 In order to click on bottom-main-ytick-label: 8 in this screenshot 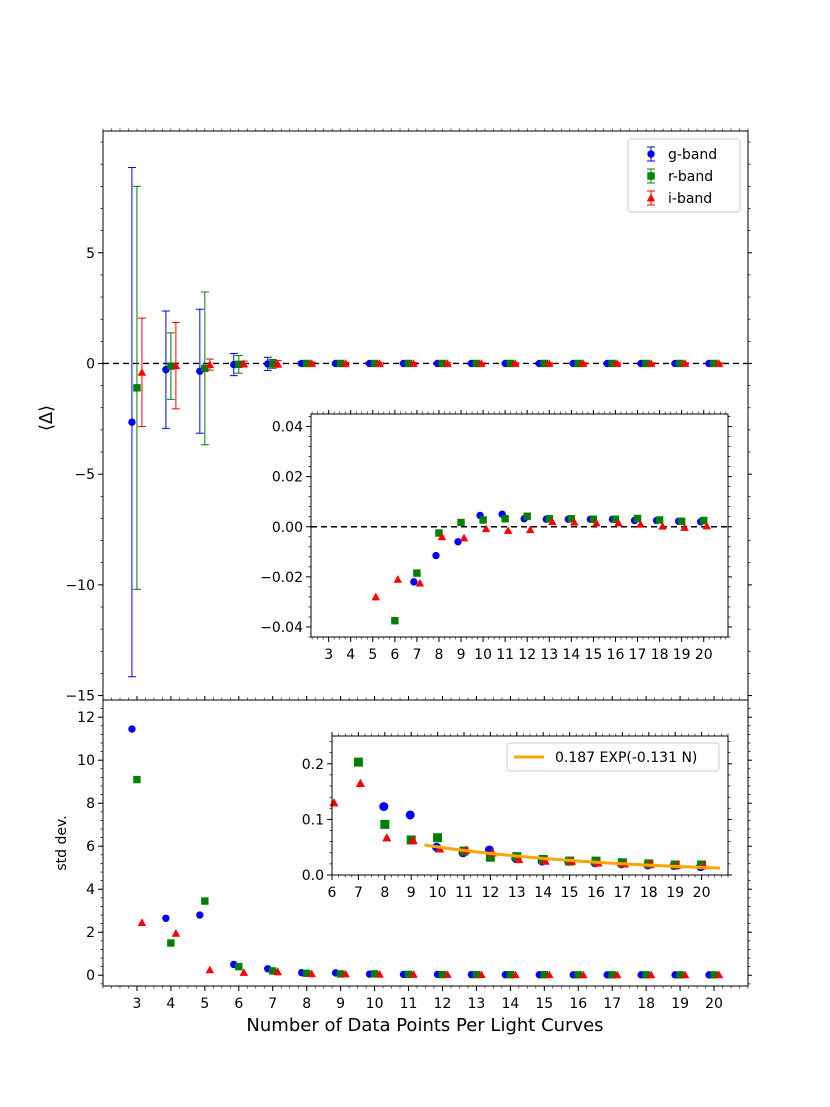, I will do `click(90, 804)`.